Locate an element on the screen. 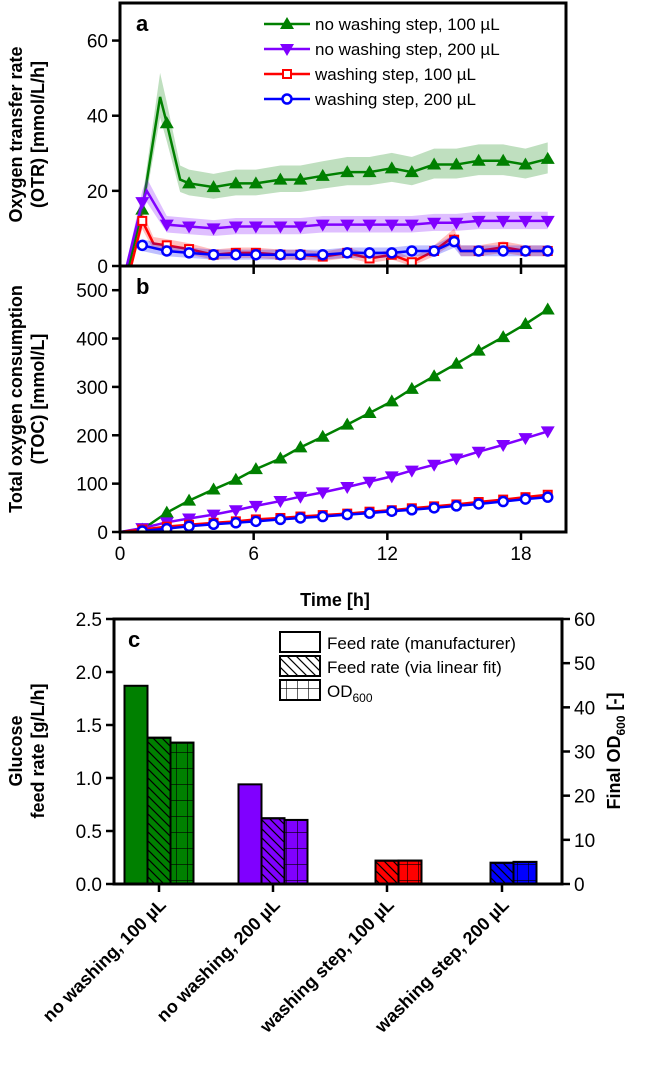  legend-label-sub: 600 is located at coordinates (363, 698).